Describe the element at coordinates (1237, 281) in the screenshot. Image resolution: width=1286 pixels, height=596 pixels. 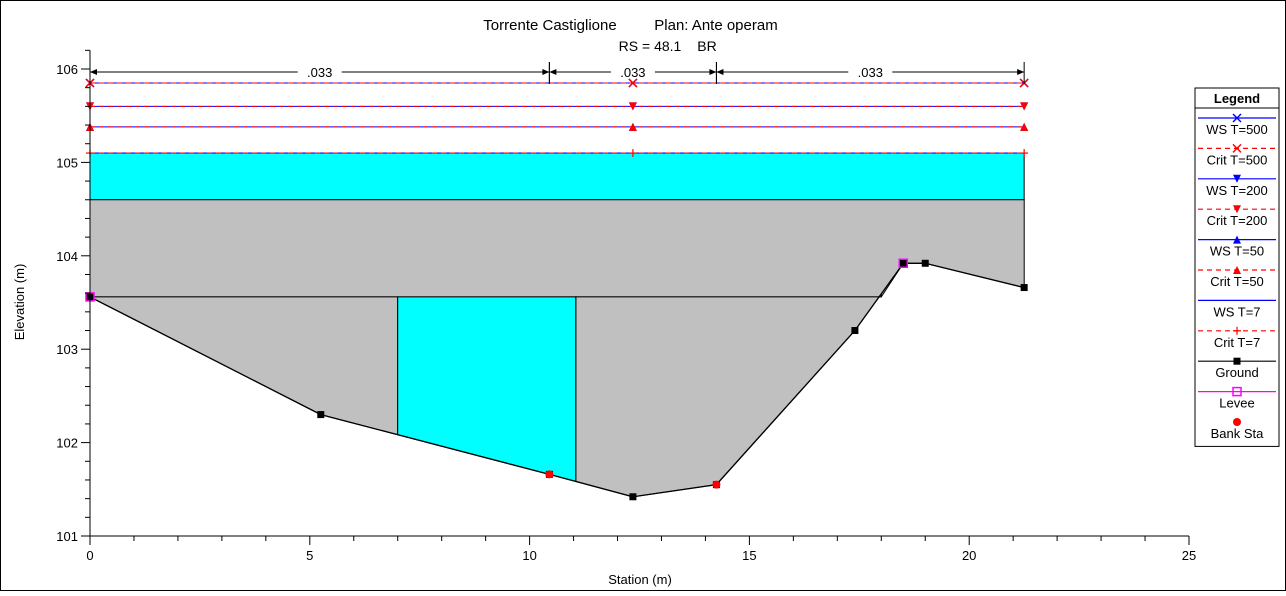
I see `legend-label-5: Crit T=50` at that location.